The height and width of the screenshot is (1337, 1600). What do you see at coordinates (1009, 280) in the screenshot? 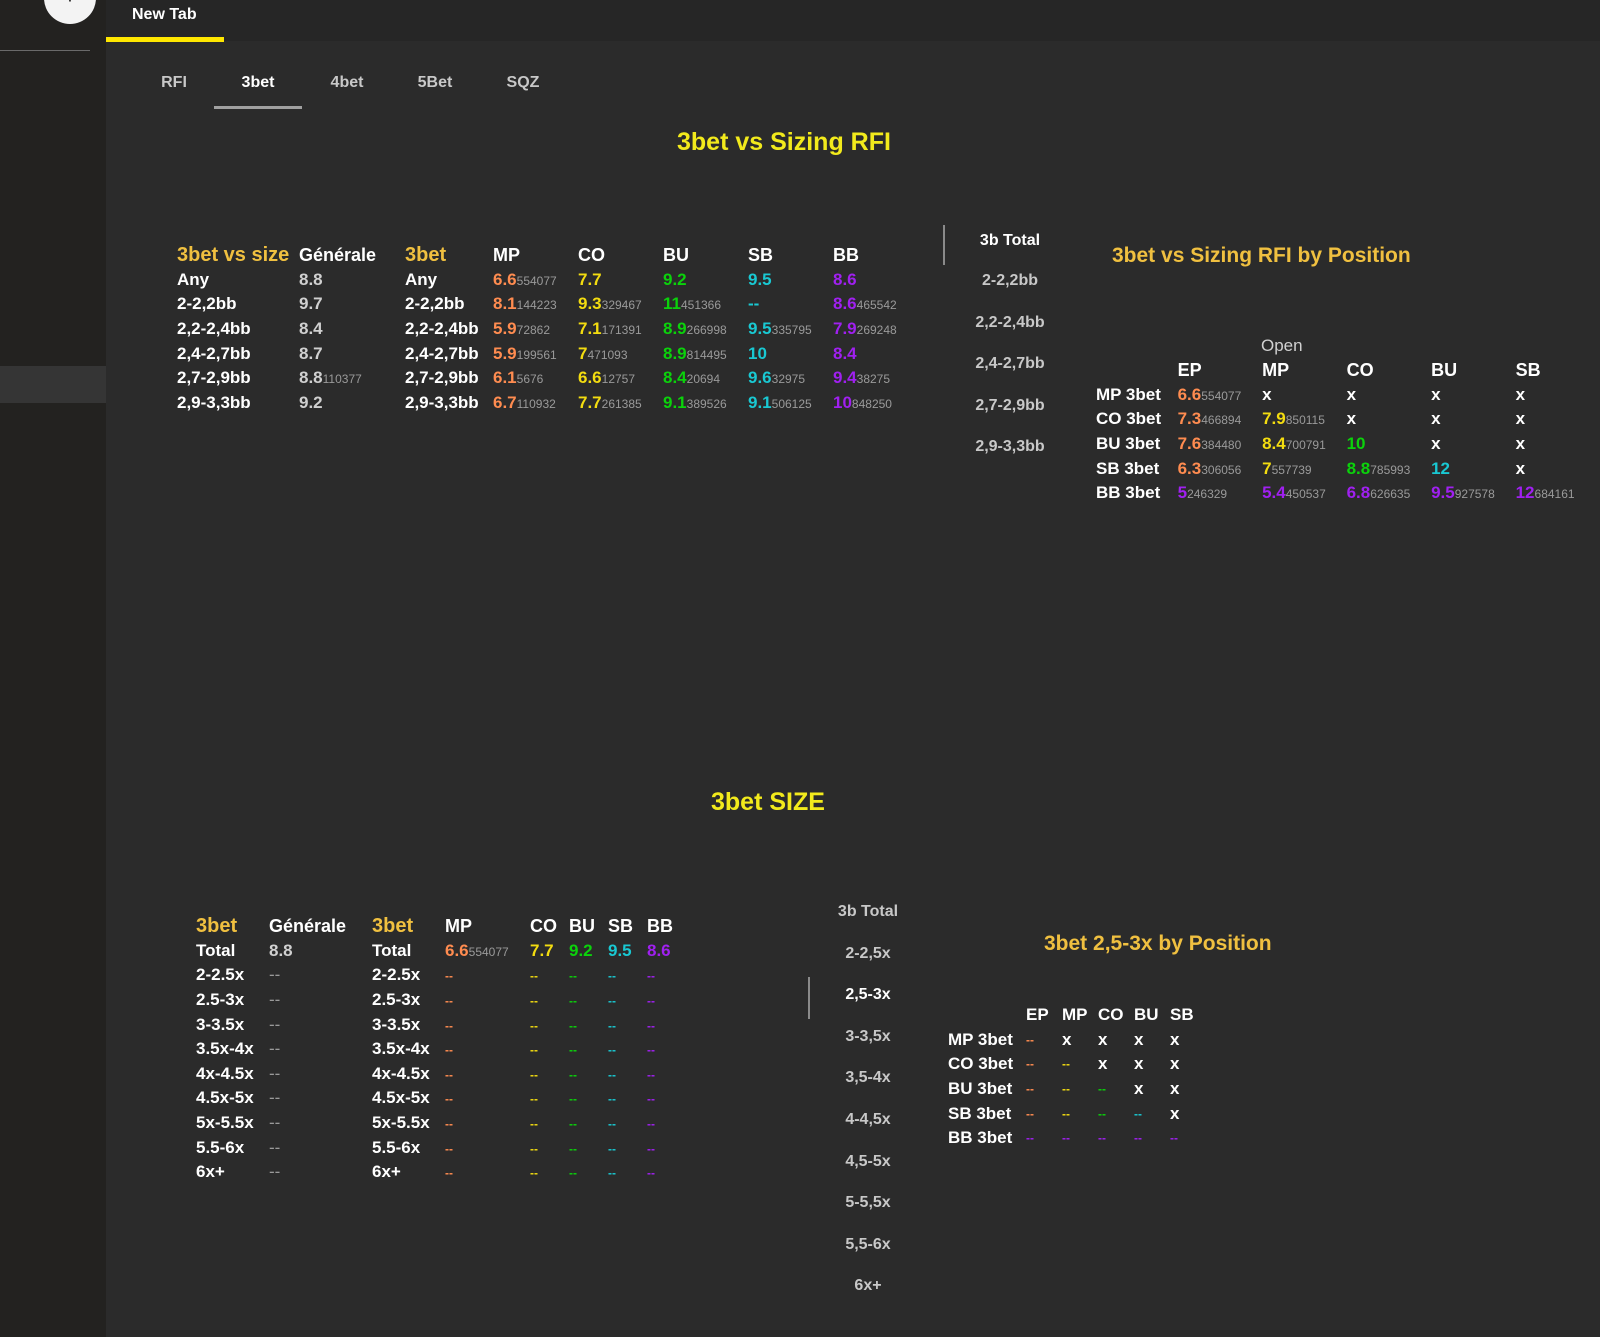
I see `size-filter-tab: 2-2,2bb` at bounding box center [1009, 280].